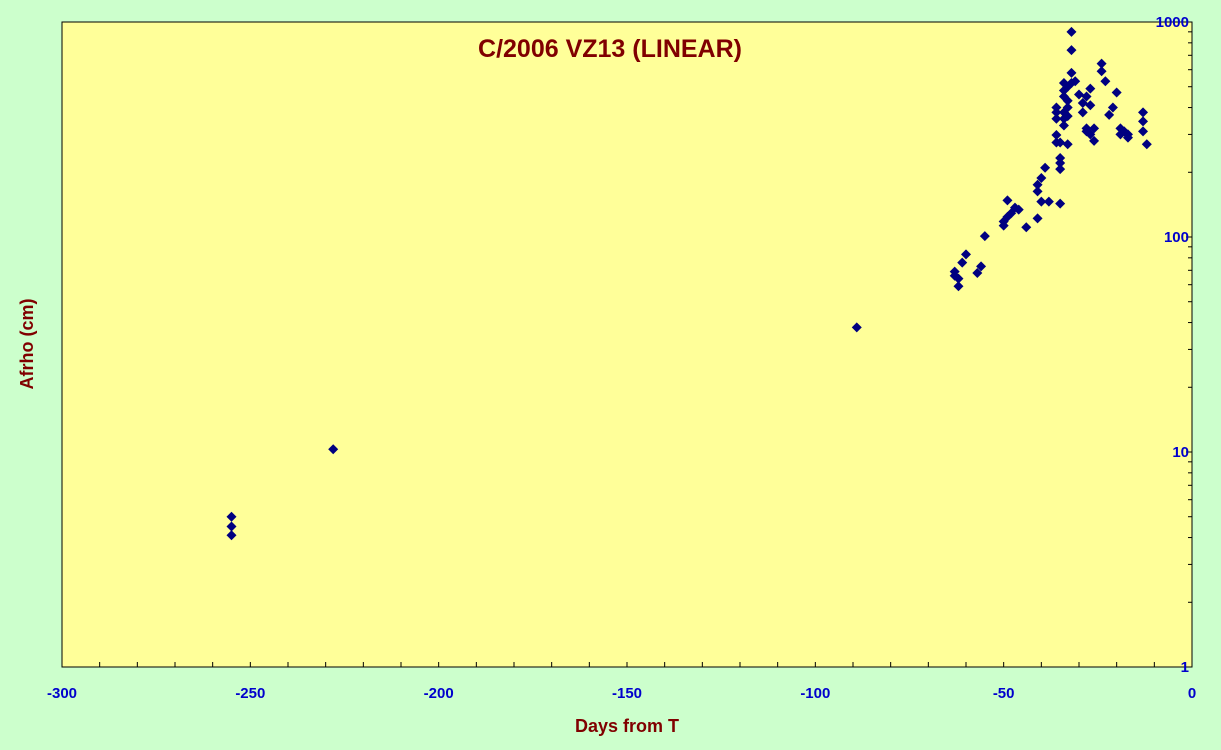 This screenshot has height=750, width=1221. I want to click on chart-title: C/2006 VZ13 (LINEAR), so click(610, 49).